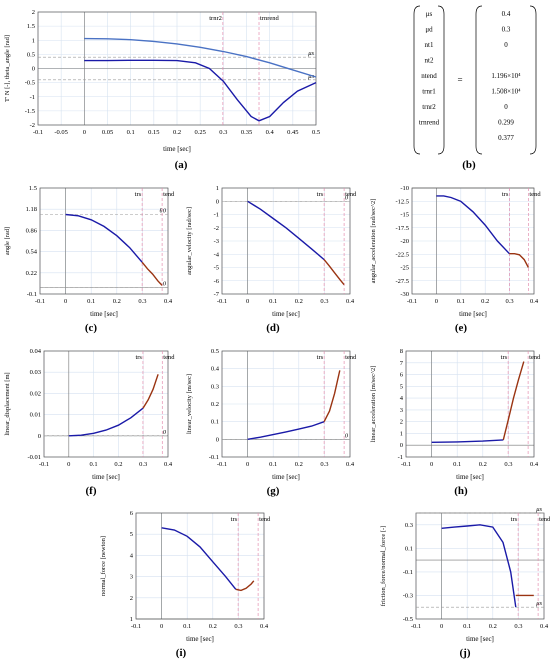  Describe the element at coordinates (429, 14) in the screenshot. I see `matrix-name: μs` at that location.